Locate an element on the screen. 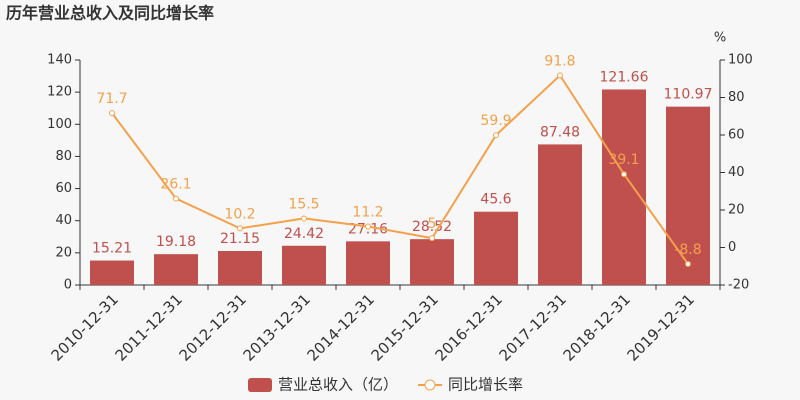 The width and height of the screenshot is (800, 400). bar-value-label: 21.15 is located at coordinates (240, 239).